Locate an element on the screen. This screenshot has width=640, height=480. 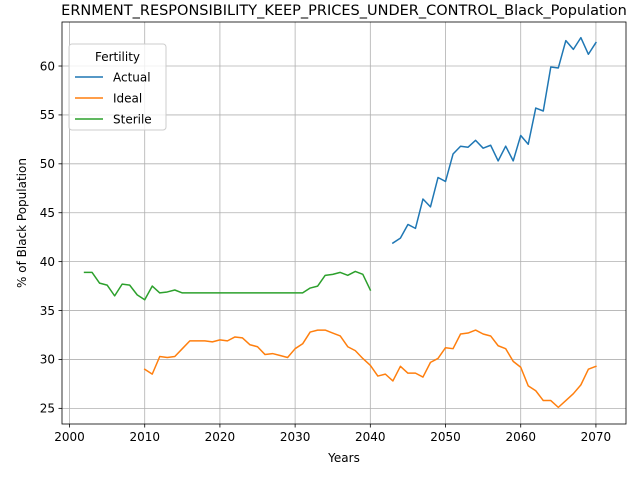
y-tick-label: 60 is located at coordinates (47, 66).